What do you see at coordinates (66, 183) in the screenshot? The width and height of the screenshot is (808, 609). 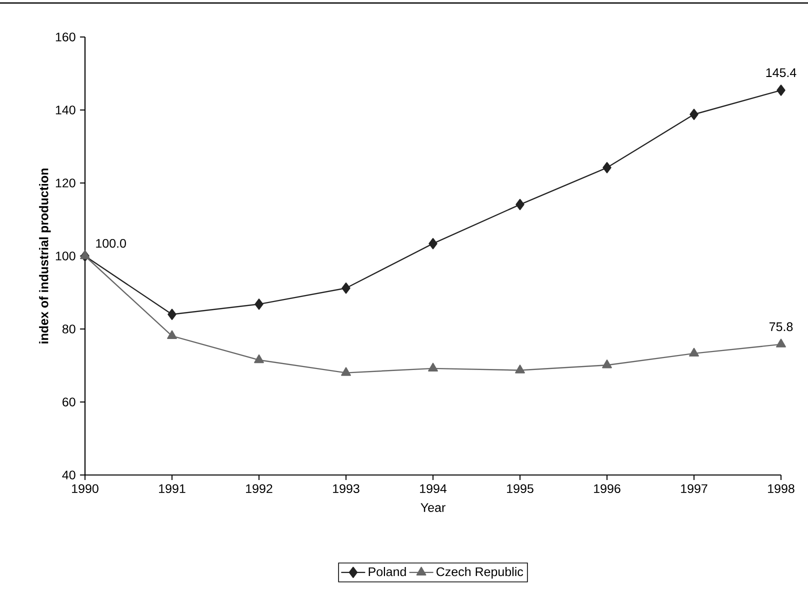 I see `y-tick-label: 120` at bounding box center [66, 183].